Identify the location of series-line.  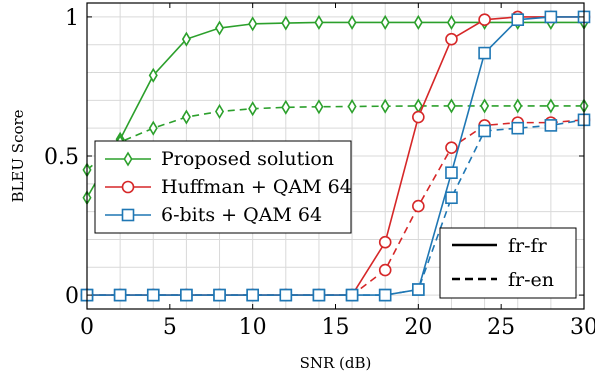
(335, 138).